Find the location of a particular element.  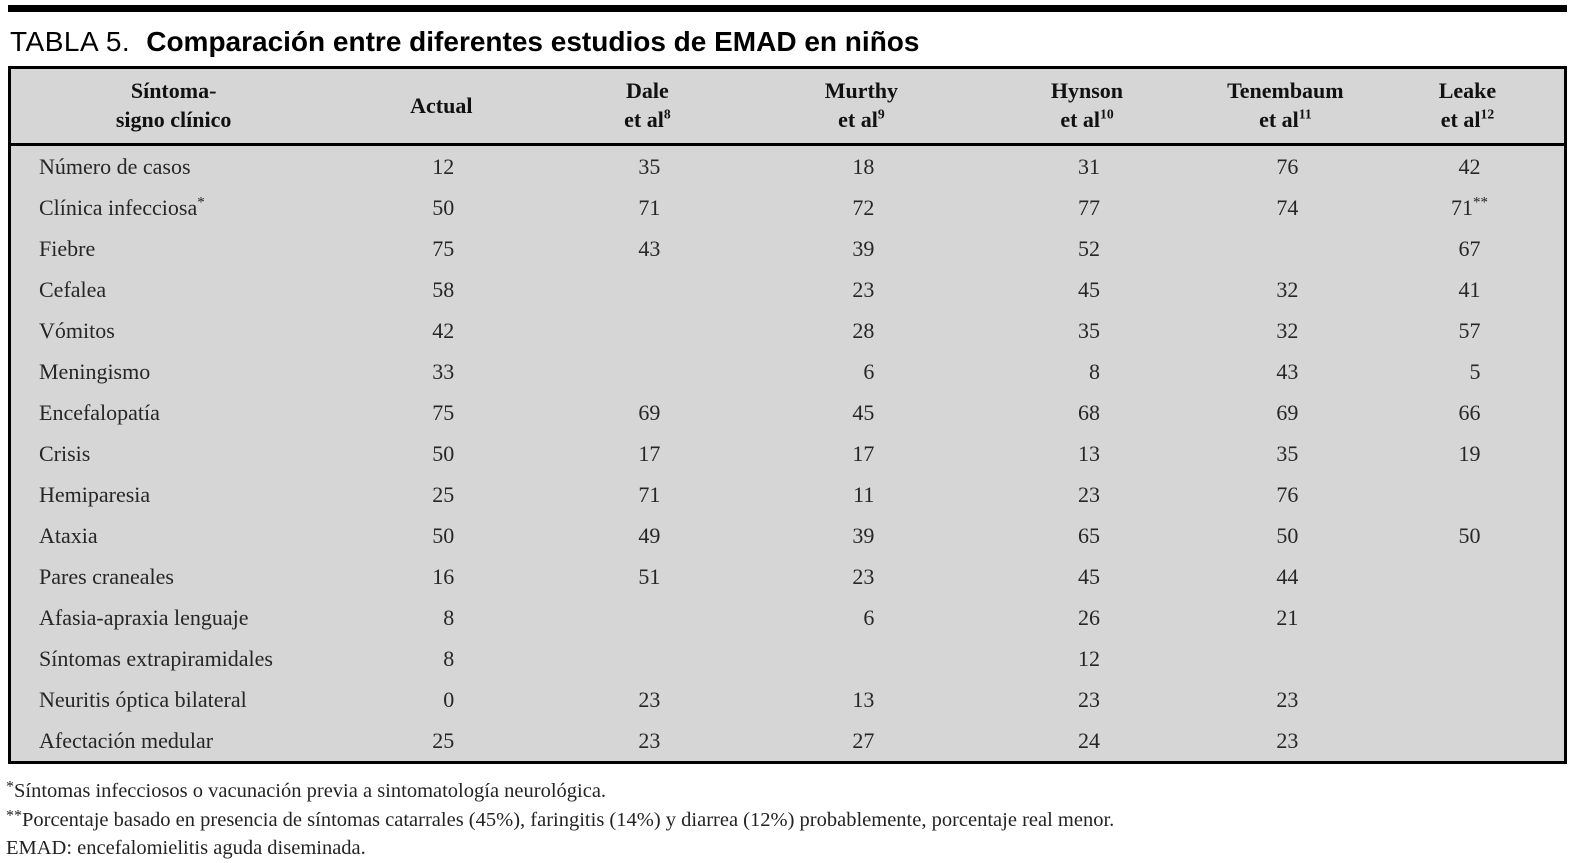

column-header-leake: Leake et al12 is located at coordinates (1468, 106).